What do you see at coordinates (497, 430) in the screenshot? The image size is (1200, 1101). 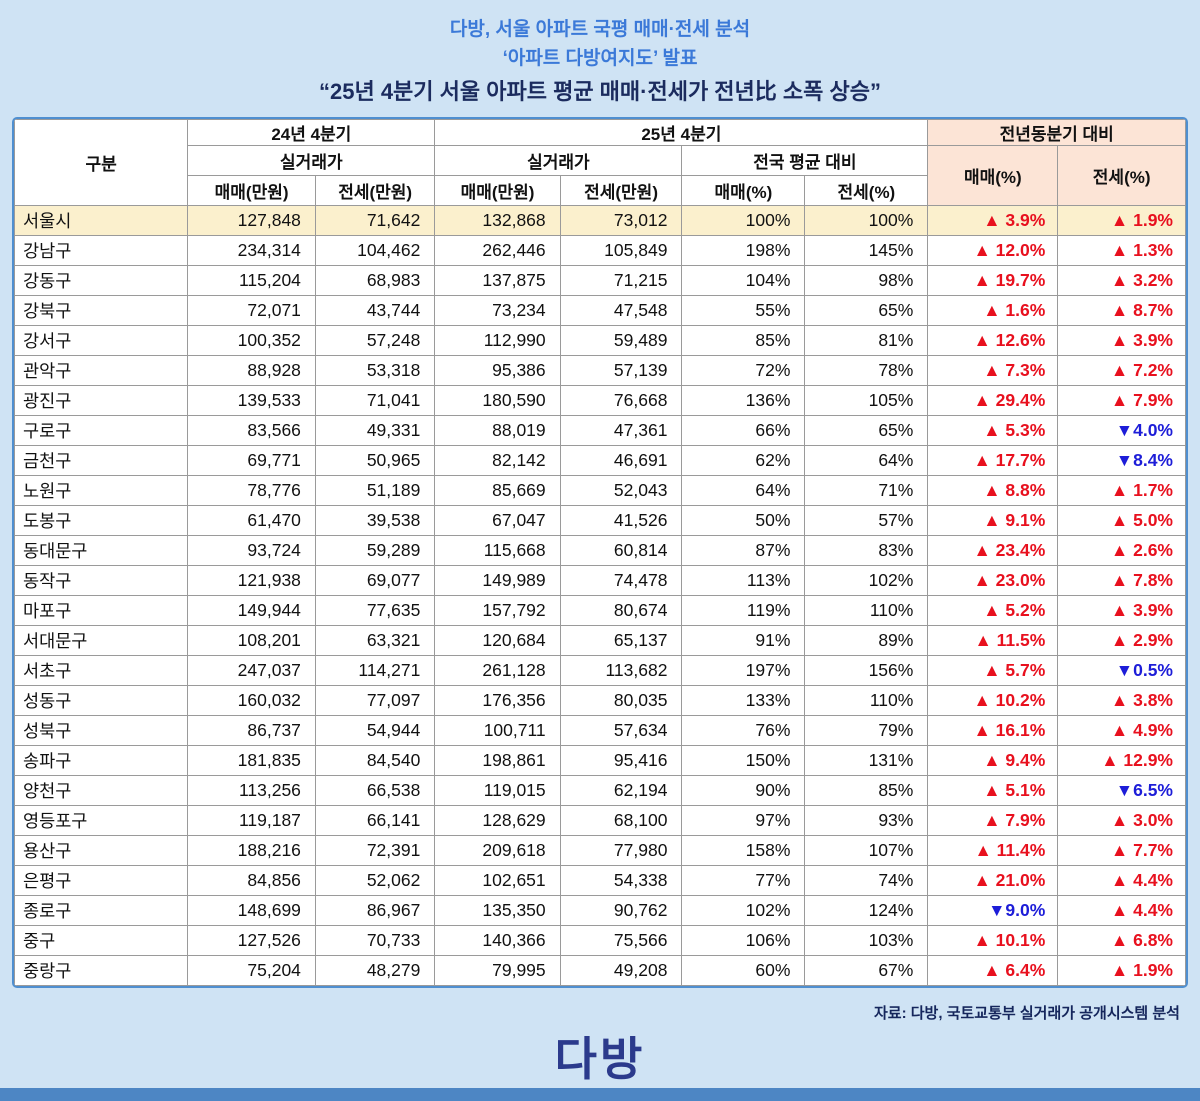 I see `value-cell: 88,019` at bounding box center [497, 430].